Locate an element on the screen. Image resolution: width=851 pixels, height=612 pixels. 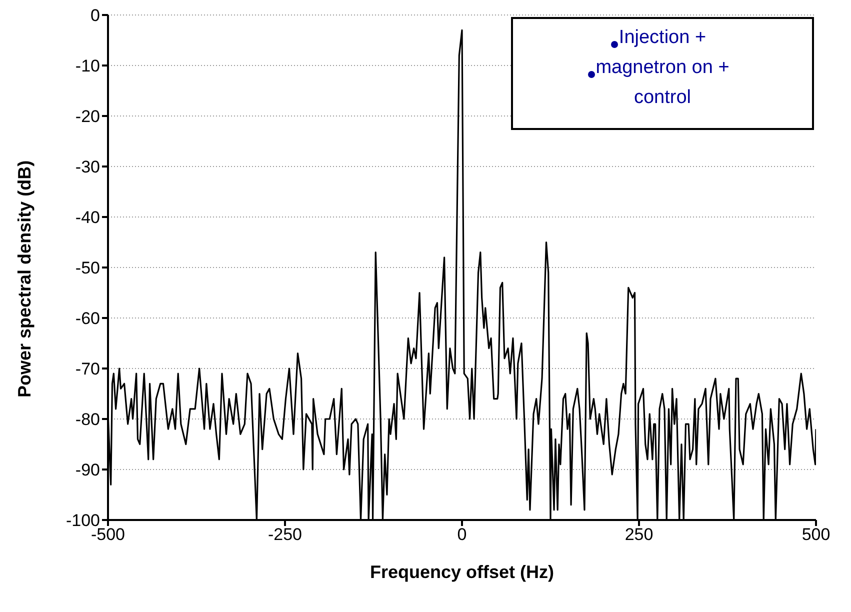
x-tick-label: 250 is located at coordinates (639, 534).